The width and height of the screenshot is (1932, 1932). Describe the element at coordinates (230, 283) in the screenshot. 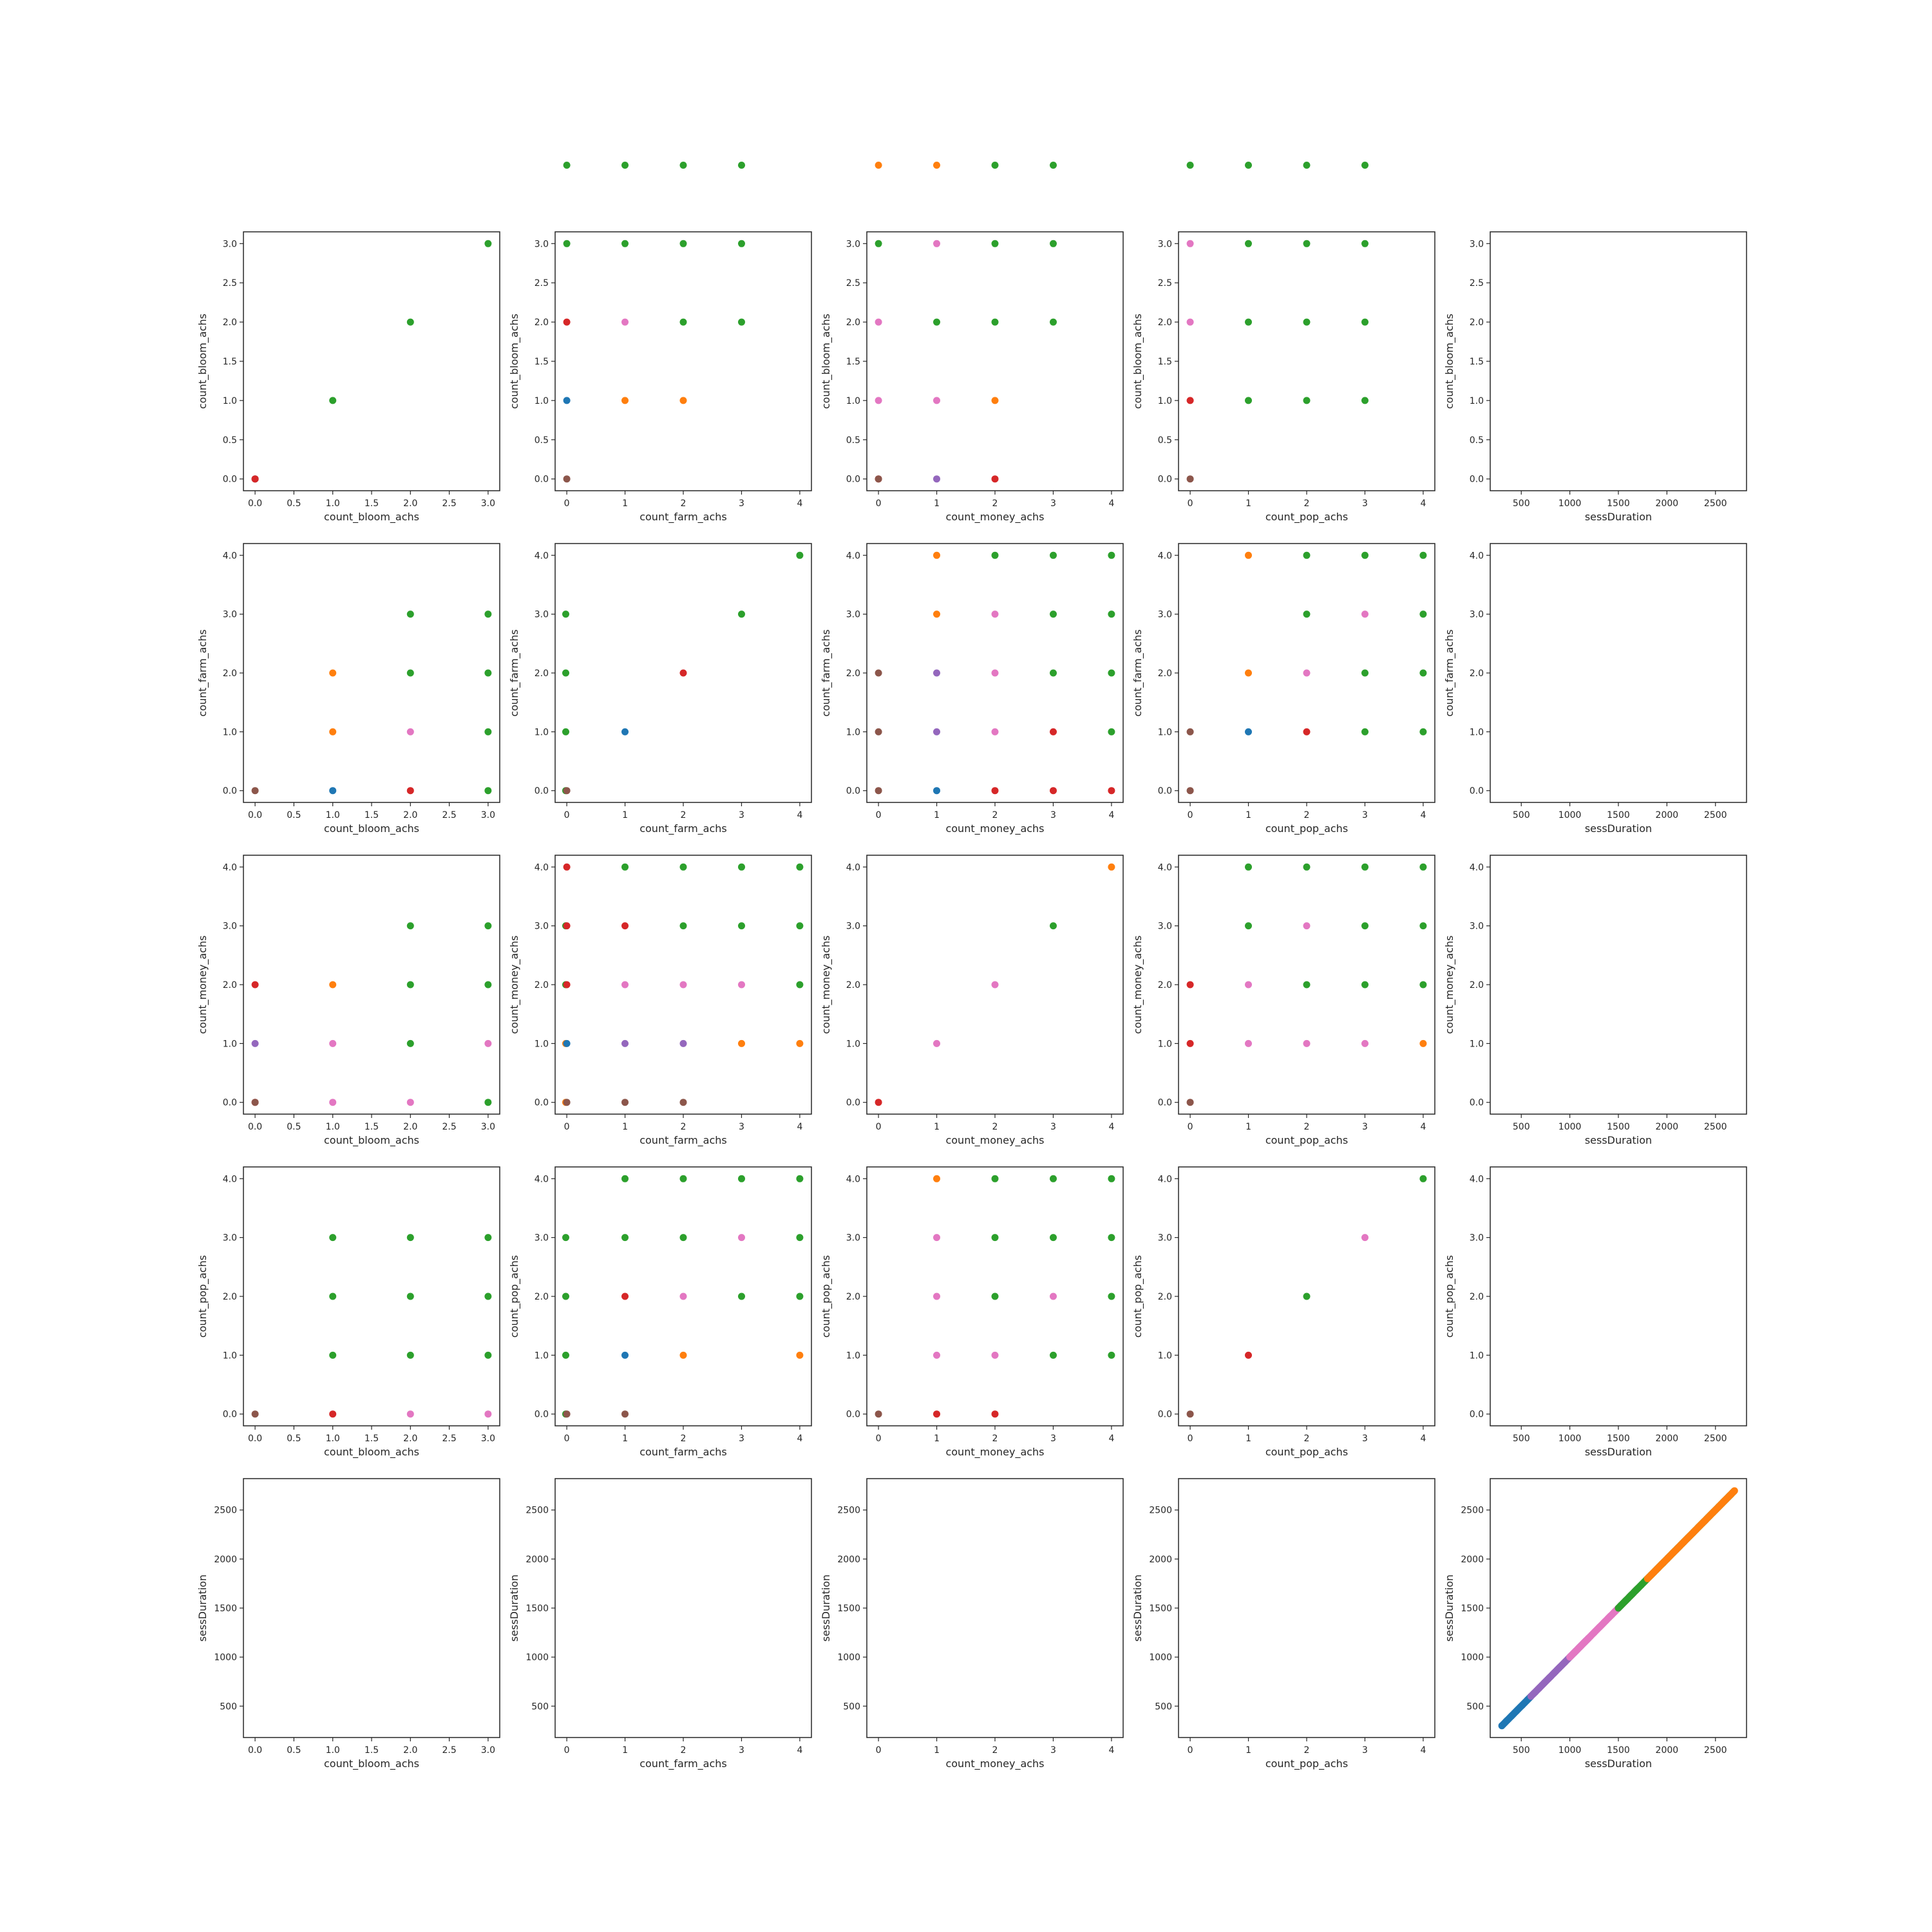

I see `y-tick-label: 2.5` at that location.